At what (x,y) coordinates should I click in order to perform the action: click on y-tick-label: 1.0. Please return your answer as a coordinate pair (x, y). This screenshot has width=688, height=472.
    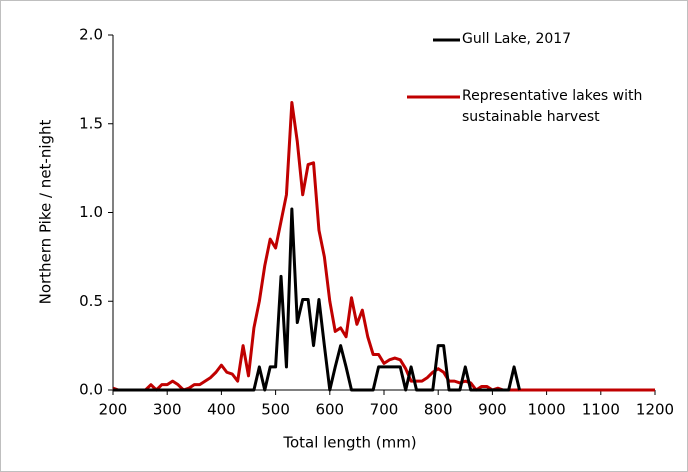
    Looking at the image, I should click on (91, 212).